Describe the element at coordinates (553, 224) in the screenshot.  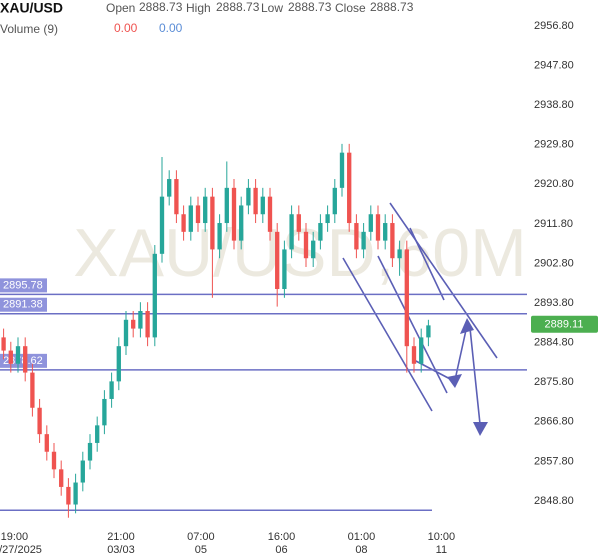
I see `y-tick-label: 2911.80` at that location.